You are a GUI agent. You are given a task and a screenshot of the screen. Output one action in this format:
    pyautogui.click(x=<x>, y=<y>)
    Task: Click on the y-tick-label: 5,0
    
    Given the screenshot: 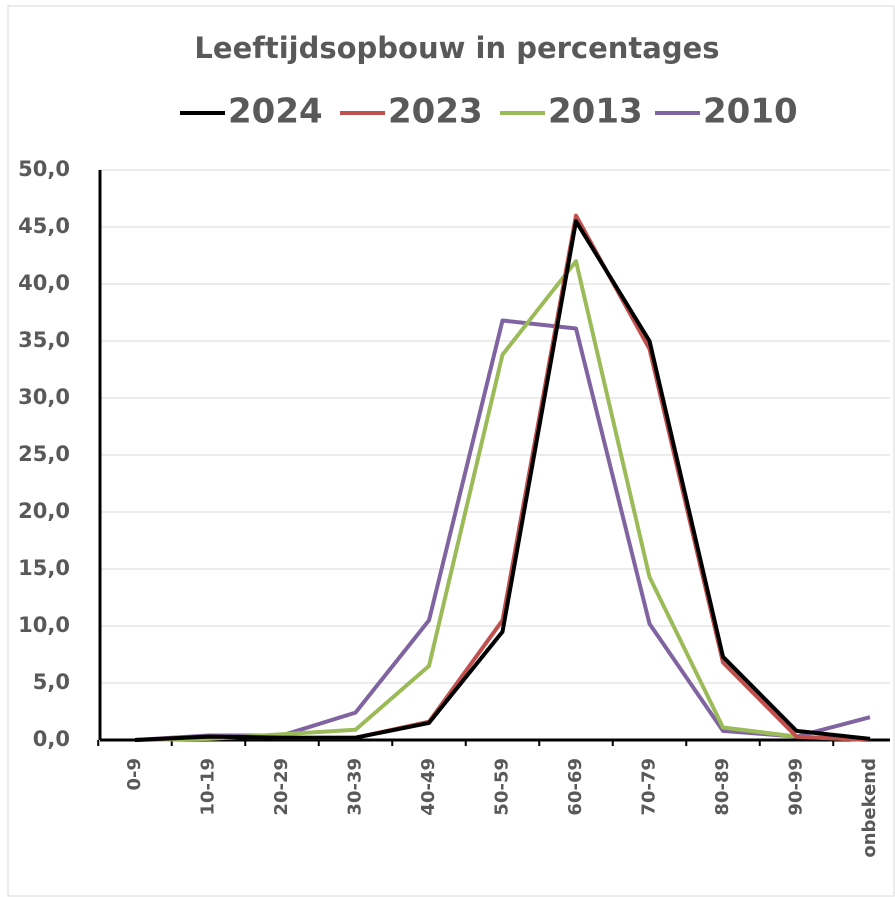 What is the action you would take?
    pyautogui.click(x=51, y=682)
    